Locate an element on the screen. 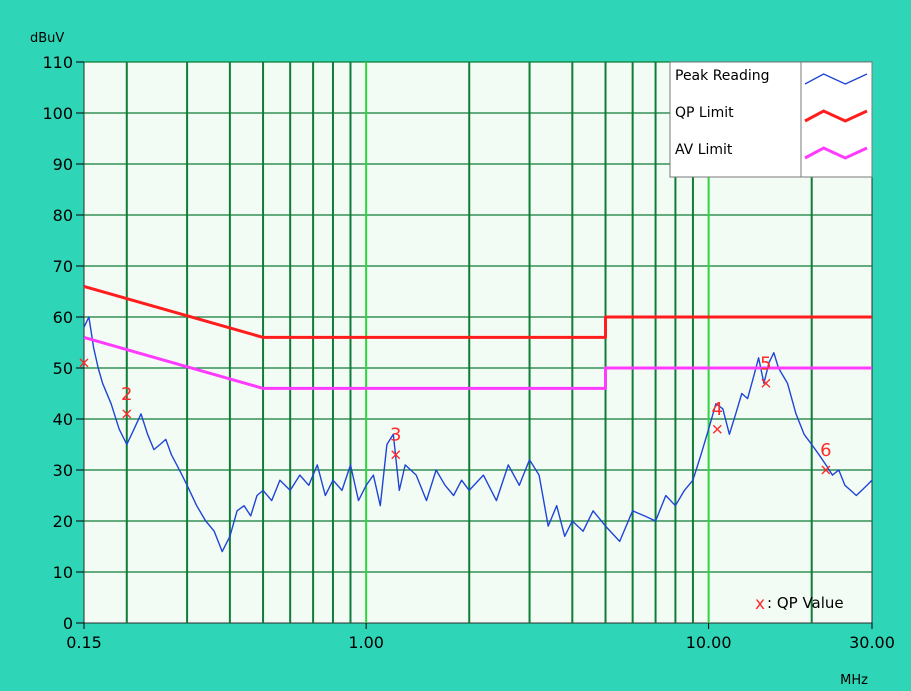  qp-note: x: QP Value is located at coordinates (799, 604).